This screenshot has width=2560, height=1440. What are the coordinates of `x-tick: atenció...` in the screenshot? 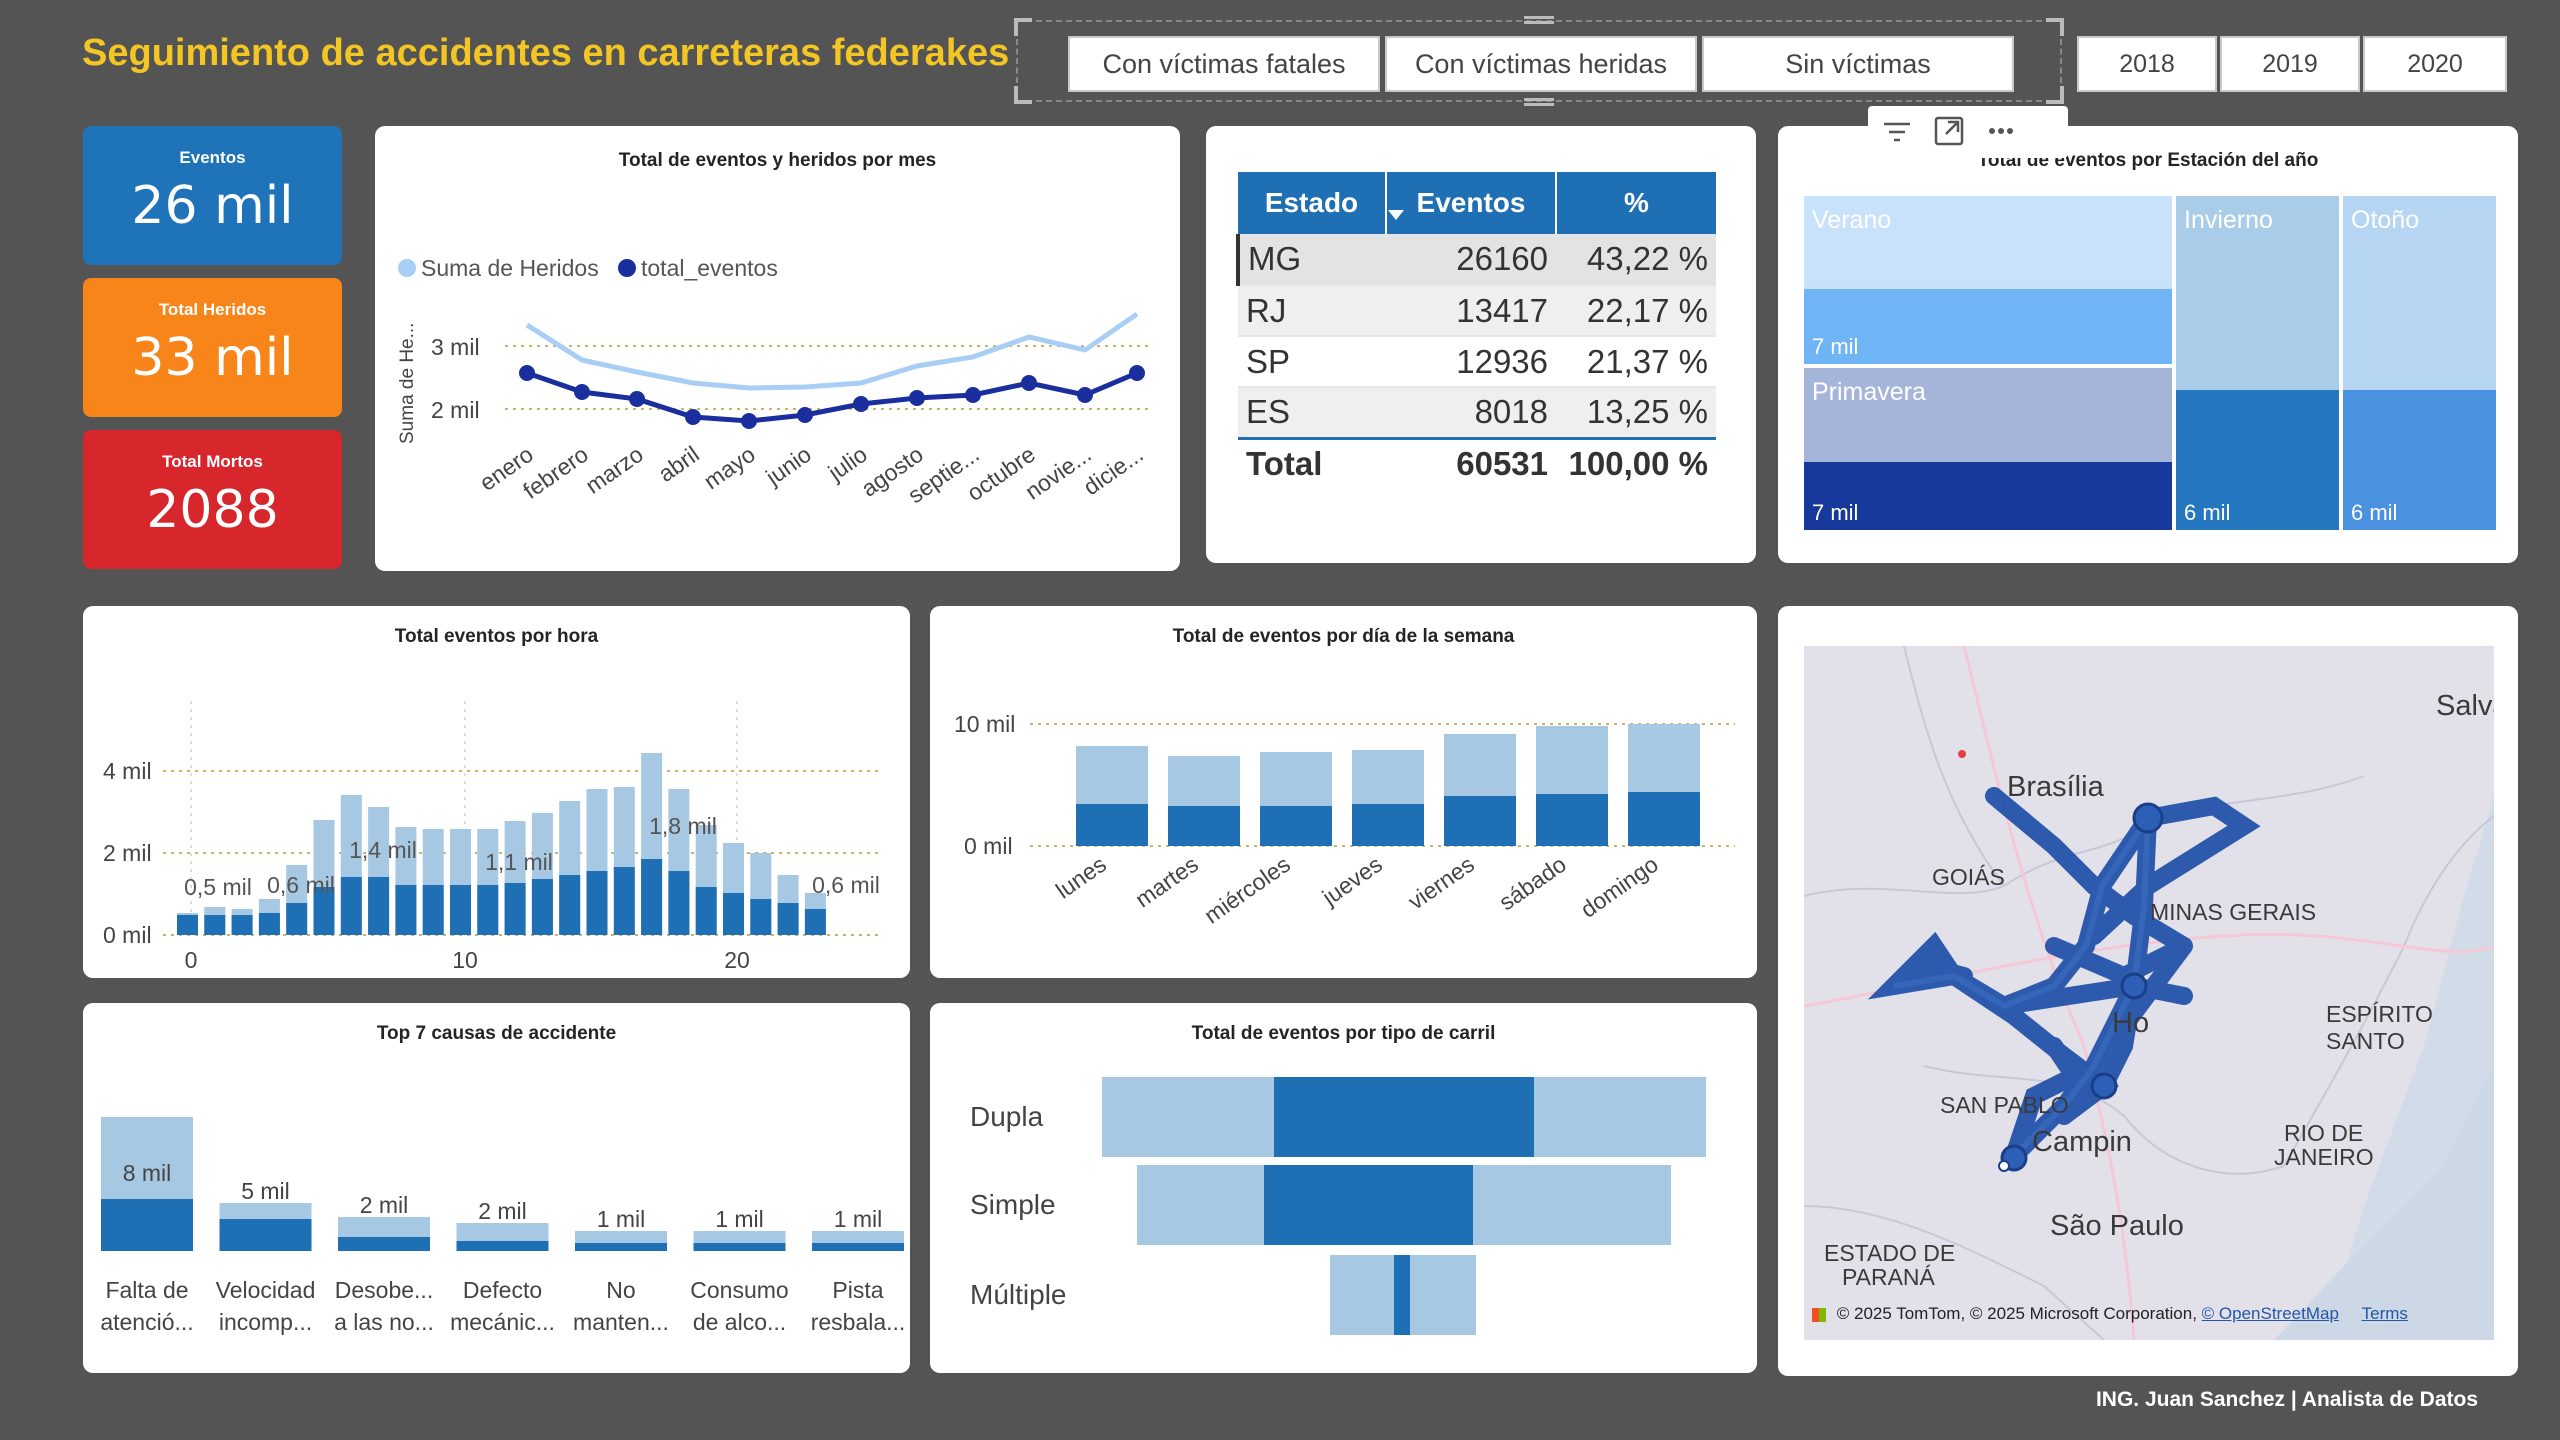 It's located at (146, 1322).